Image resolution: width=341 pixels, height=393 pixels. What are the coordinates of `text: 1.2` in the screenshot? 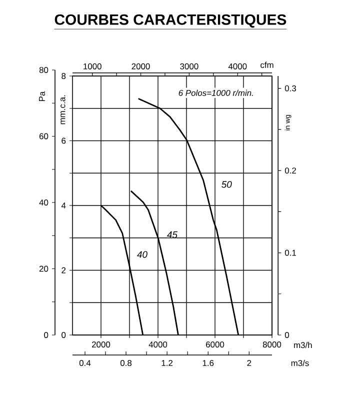 It's located at (167, 363).